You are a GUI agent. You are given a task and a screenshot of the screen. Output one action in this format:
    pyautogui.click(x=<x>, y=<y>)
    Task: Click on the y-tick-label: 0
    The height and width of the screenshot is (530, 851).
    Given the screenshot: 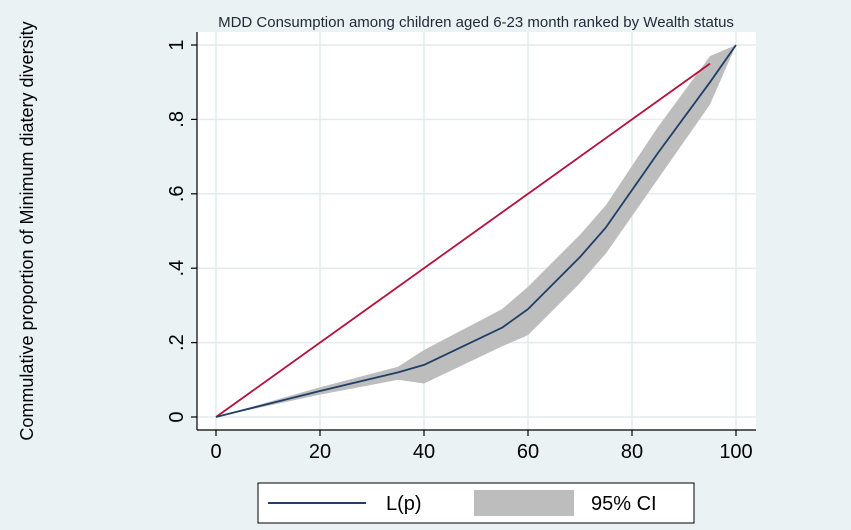 What is the action you would take?
    pyautogui.click(x=177, y=416)
    